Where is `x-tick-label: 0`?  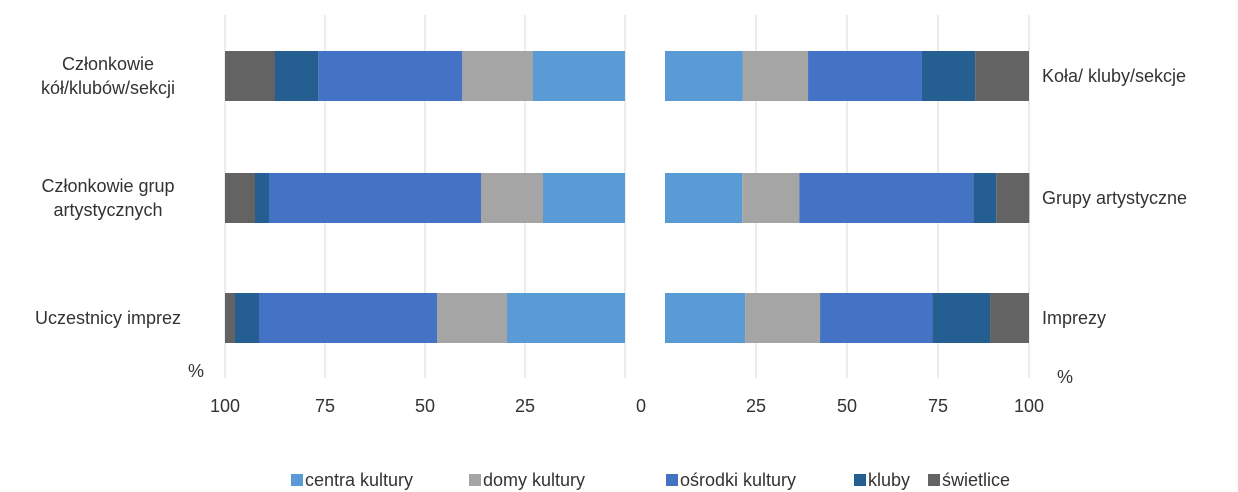
x-tick-label: 0 is located at coordinates (641, 406).